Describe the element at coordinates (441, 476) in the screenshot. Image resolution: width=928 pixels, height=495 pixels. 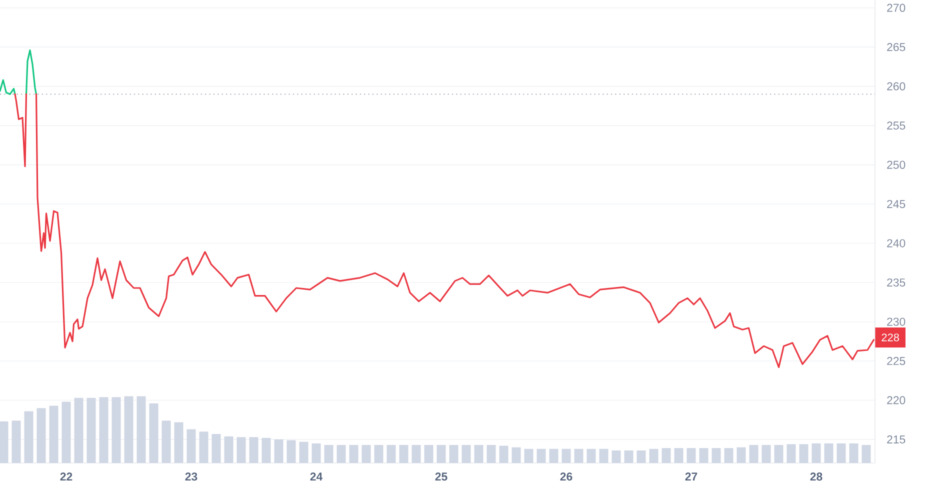
I see `x-tick-label: 25` at that location.